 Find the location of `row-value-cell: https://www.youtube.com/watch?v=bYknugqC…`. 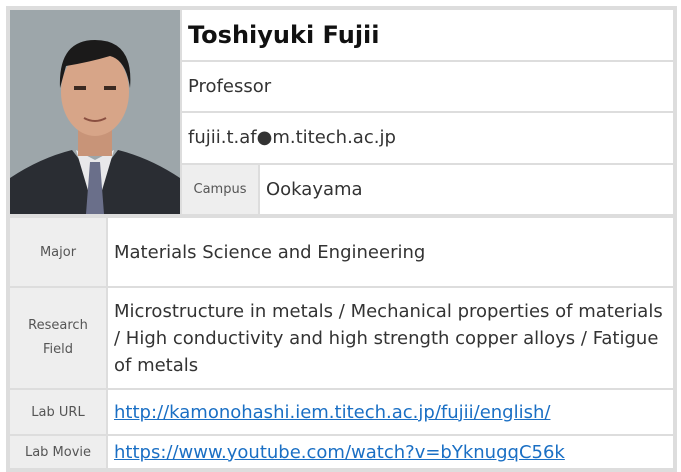

row-value-cell: https://www.youtube.com/watch?v=bYknugqC… is located at coordinates (390, 452).